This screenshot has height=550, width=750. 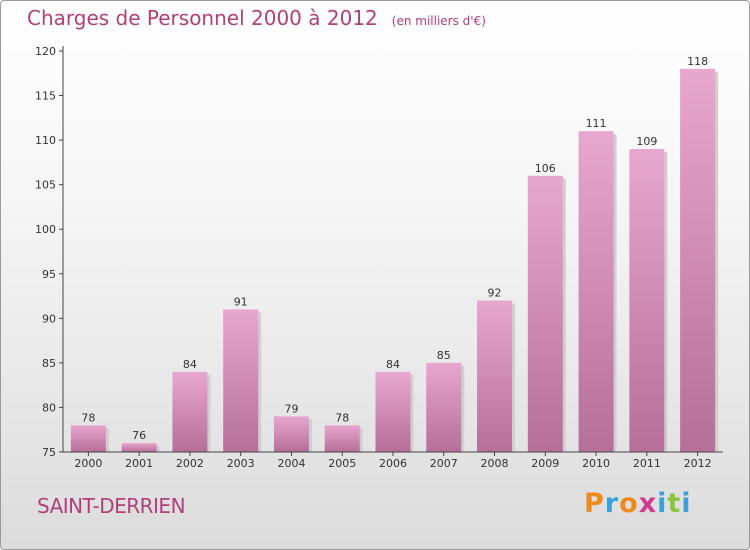 What do you see at coordinates (647, 463) in the screenshot?
I see `x-tick-label: 2011` at bounding box center [647, 463].